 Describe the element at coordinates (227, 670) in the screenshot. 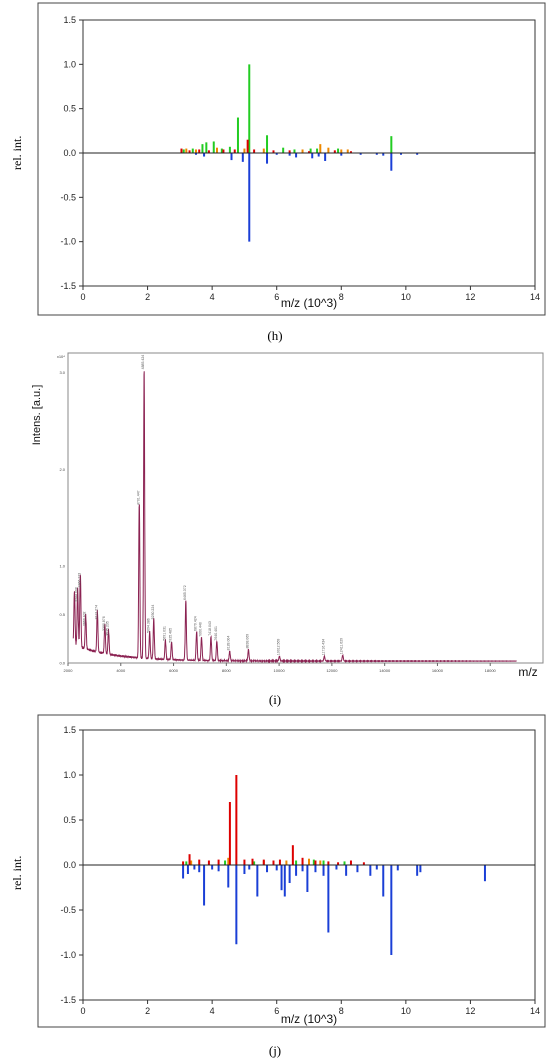

I see `x-tick-label: 8000` at that location.